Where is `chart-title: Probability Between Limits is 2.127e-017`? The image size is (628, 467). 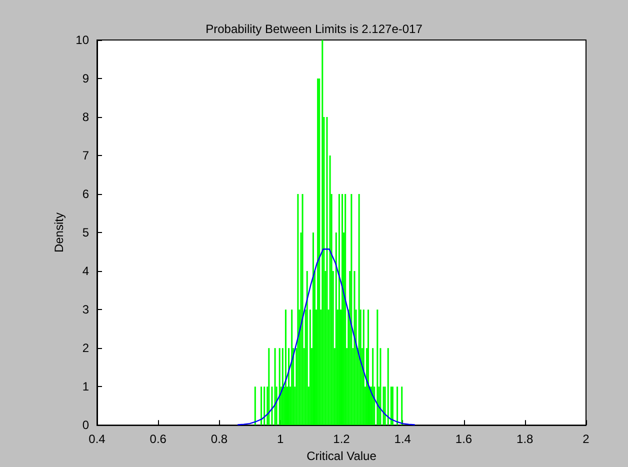
chart-title: Probability Between Limits is 2.127e-017 is located at coordinates (314, 29).